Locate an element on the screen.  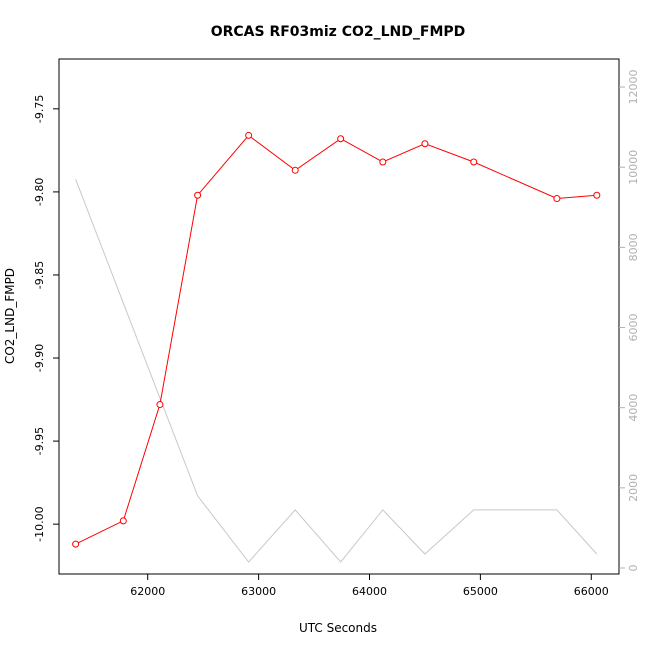
y-tick-label: -9.90 is located at coordinates (39, 358).